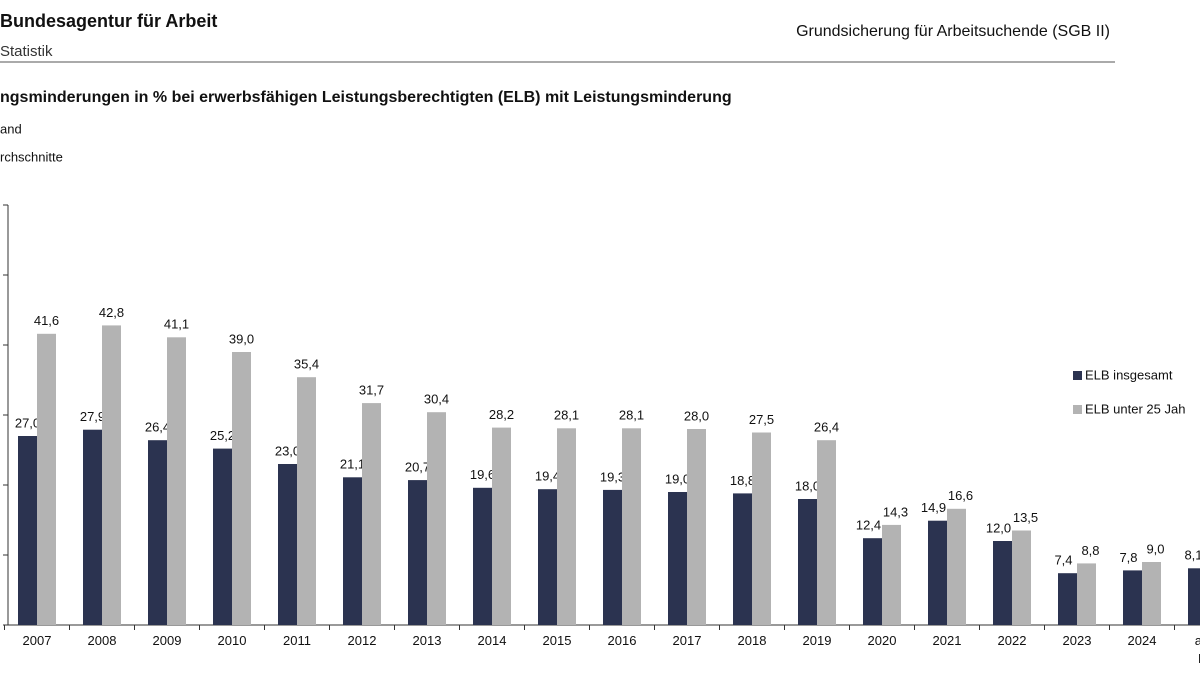 Image resolution: width=1200 pixels, height=675 pixels. I want to click on x-tick-label-line: 2014, so click(492, 640).